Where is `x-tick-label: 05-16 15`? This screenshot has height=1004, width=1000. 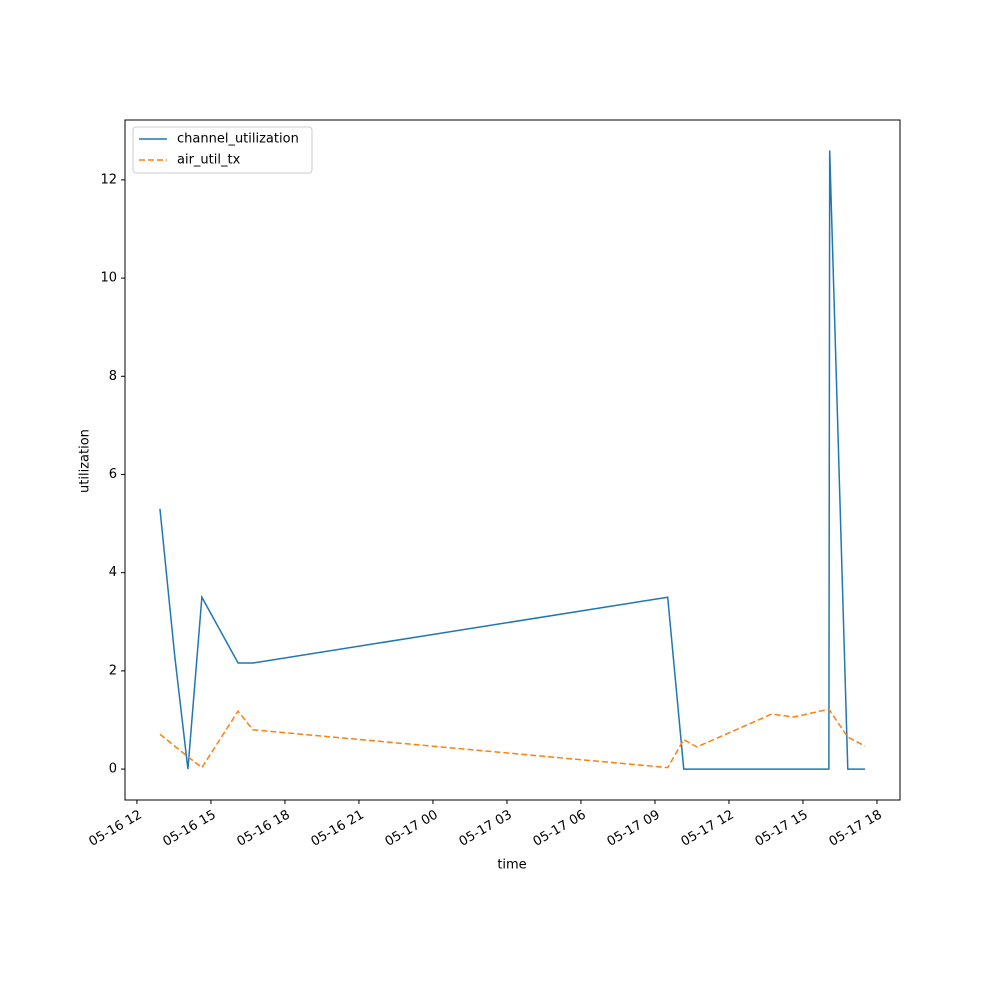
x-tick-label: 05-16 15 is located at coordinates (190, 829).